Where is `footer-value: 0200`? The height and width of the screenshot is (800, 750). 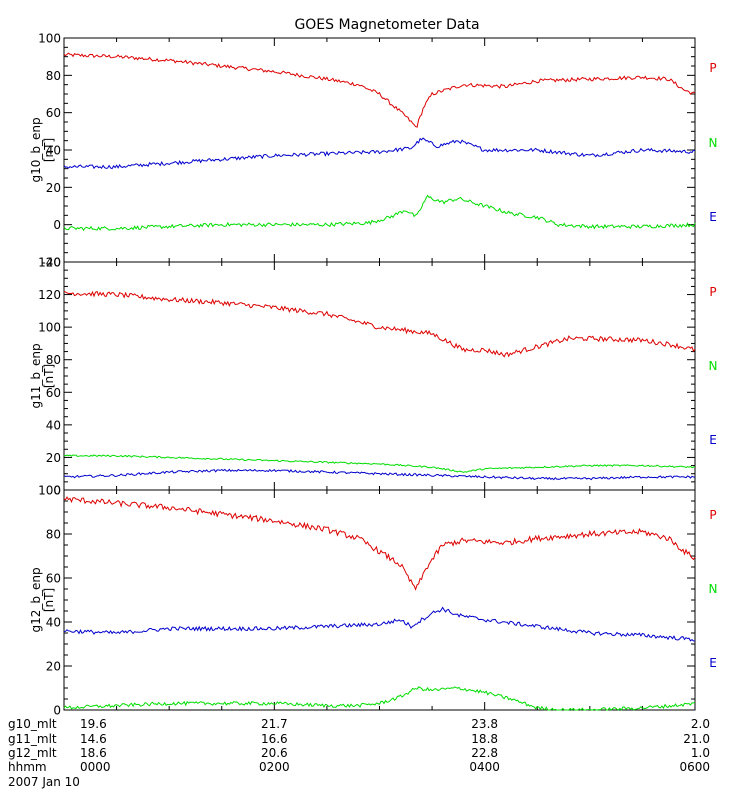
footer-value: 0200 is located at coordinates (274, 767).